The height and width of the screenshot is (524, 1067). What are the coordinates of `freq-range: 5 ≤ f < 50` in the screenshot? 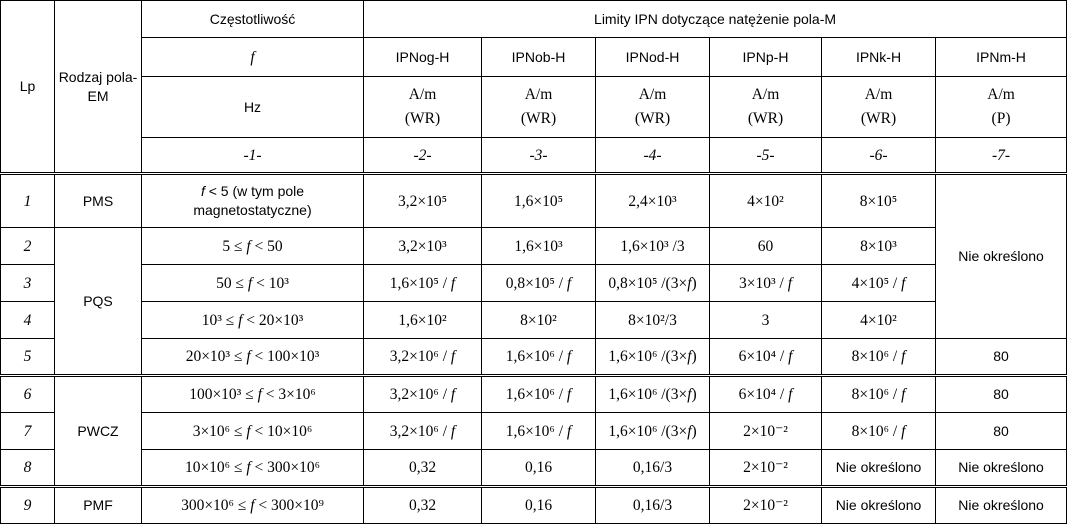 It's located at (252, 246).